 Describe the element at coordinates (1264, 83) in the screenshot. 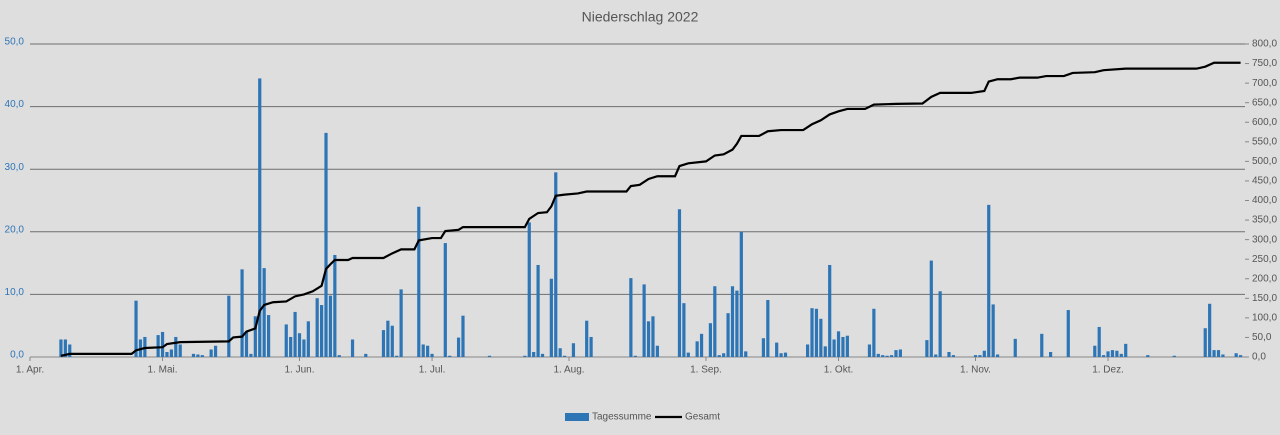

I see `y2-tick-label: 700,0` at that location.